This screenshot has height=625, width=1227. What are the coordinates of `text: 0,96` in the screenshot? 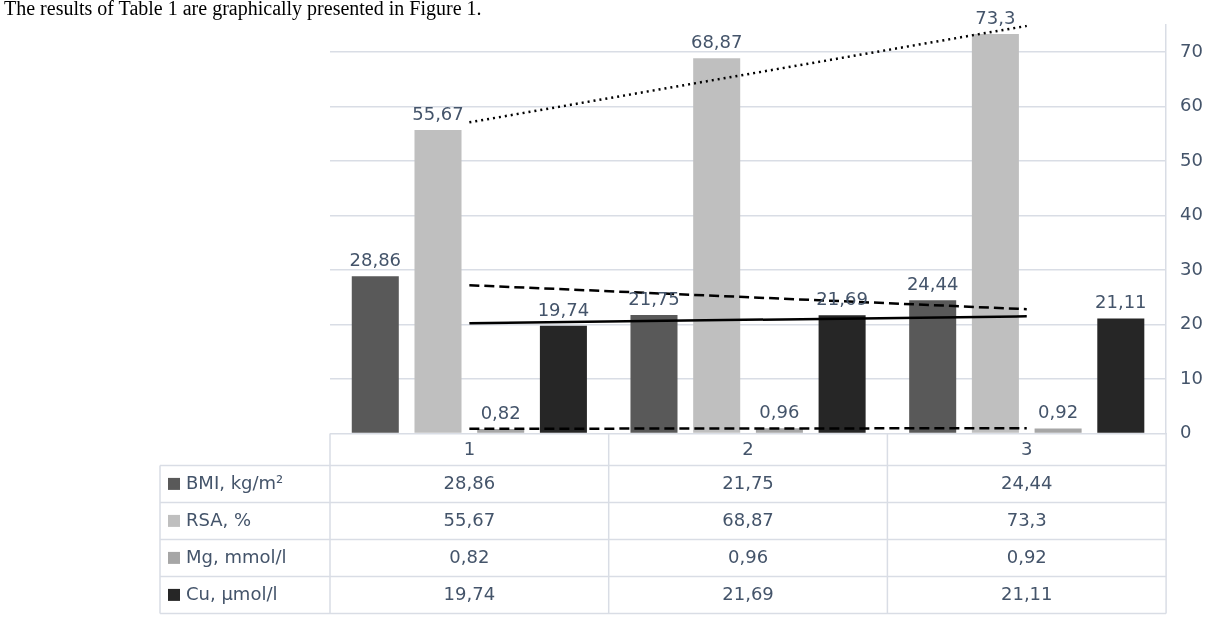 It's located at (779, 411).